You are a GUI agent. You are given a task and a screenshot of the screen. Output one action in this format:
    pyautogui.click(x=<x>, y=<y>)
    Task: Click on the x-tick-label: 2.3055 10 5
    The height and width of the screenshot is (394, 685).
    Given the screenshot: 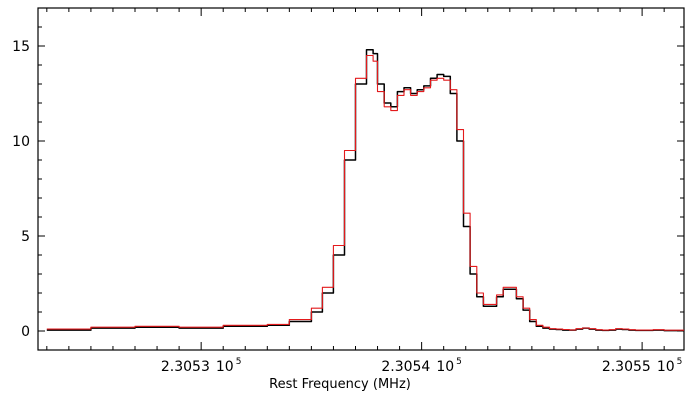 What is the action you would take?
    pyautogui.click(x=642, y=366)
    